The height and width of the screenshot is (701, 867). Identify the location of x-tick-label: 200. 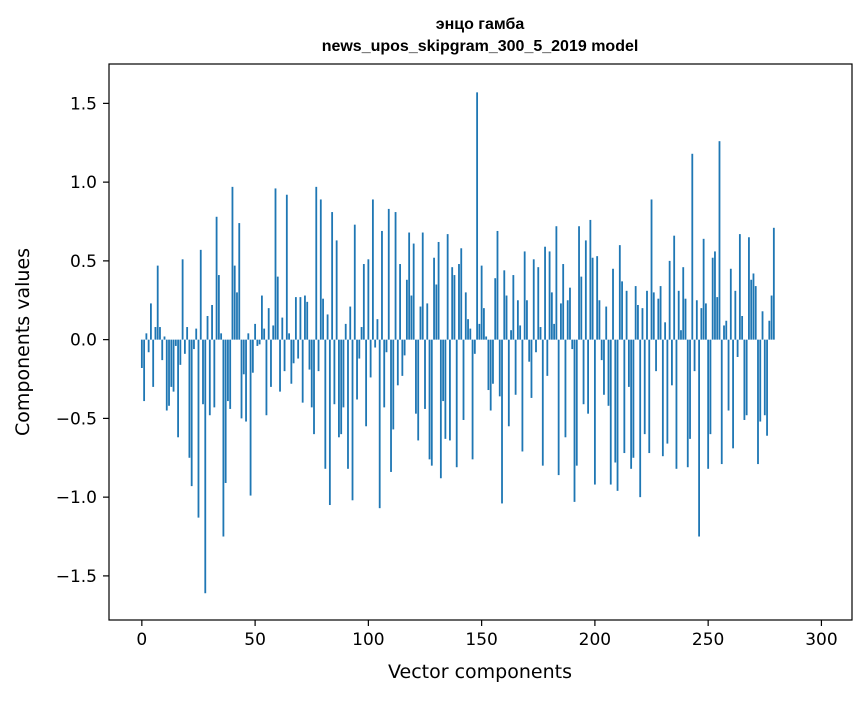
(595, 640).